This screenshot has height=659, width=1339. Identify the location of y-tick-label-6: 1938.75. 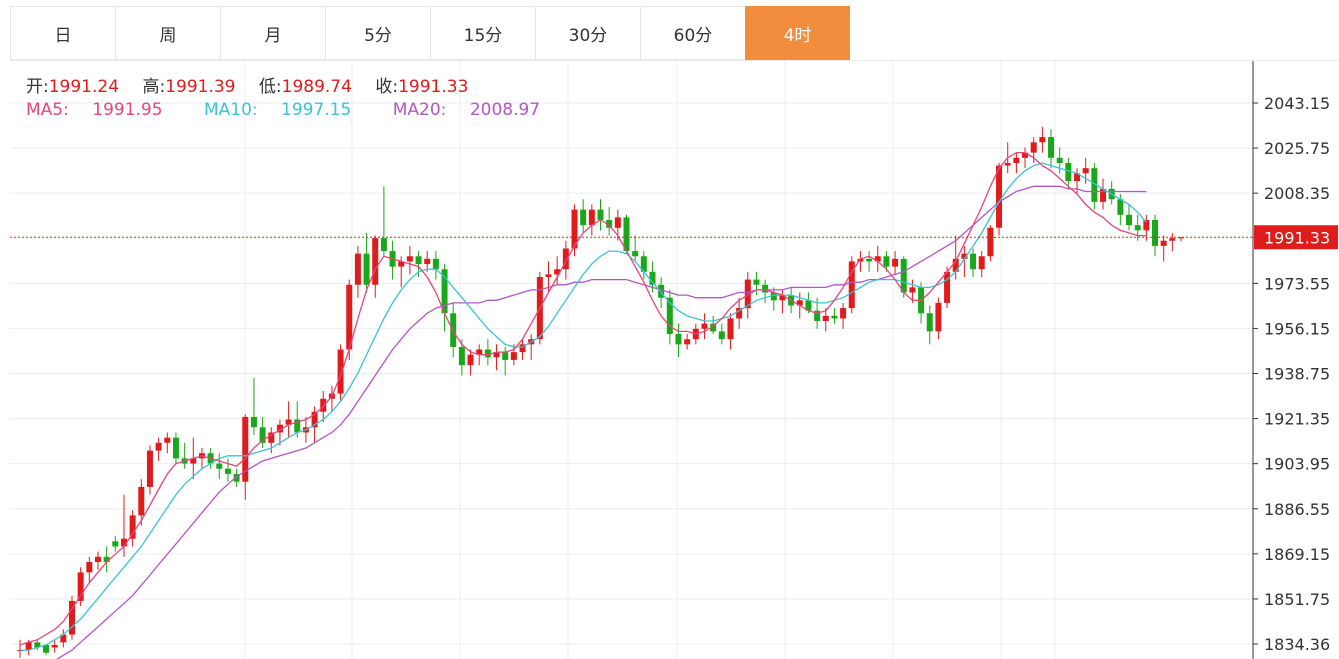
(1297, 374).